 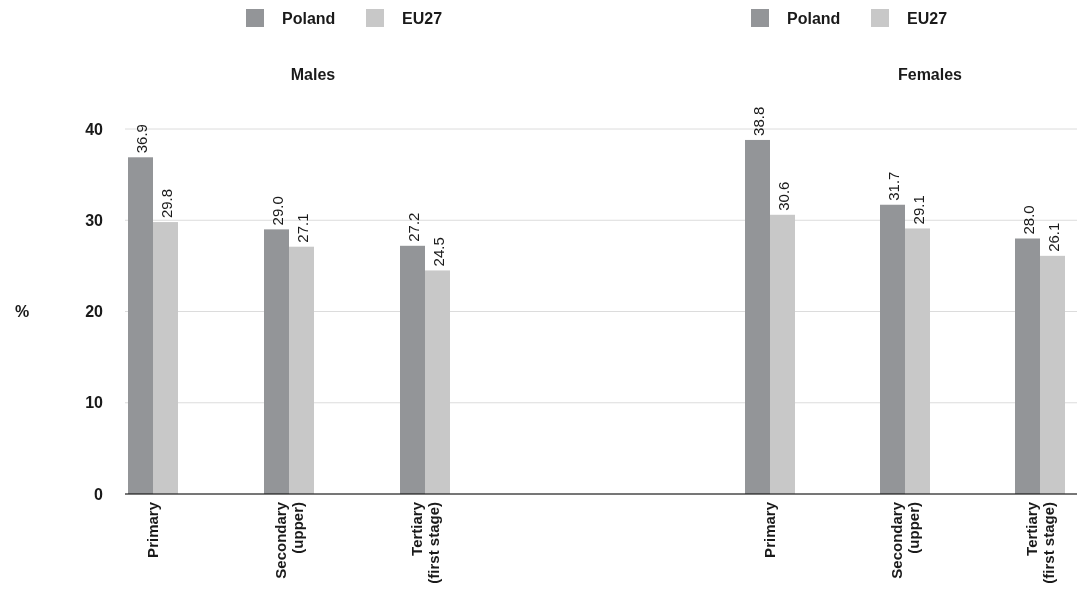 What do you see at coordinates (277, 211) in the screenshot?
I see `data-label: 29.0` at bounding box center [277, 211].